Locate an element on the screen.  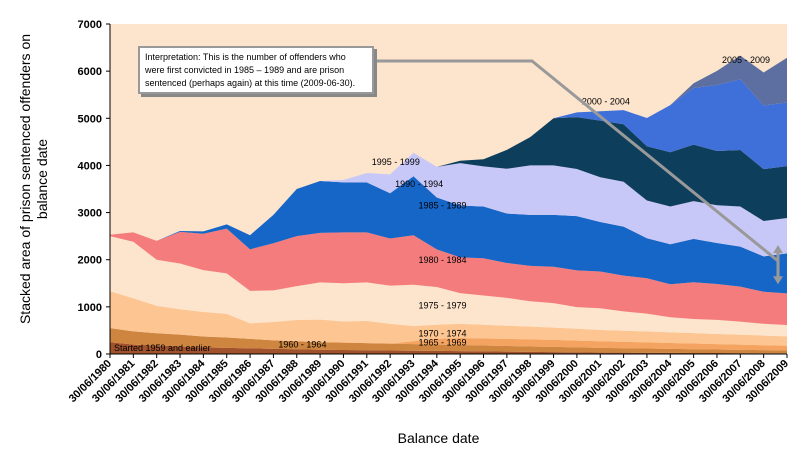
band-label-0: Started 1959 and earlier is located at coordinates (162, 348).